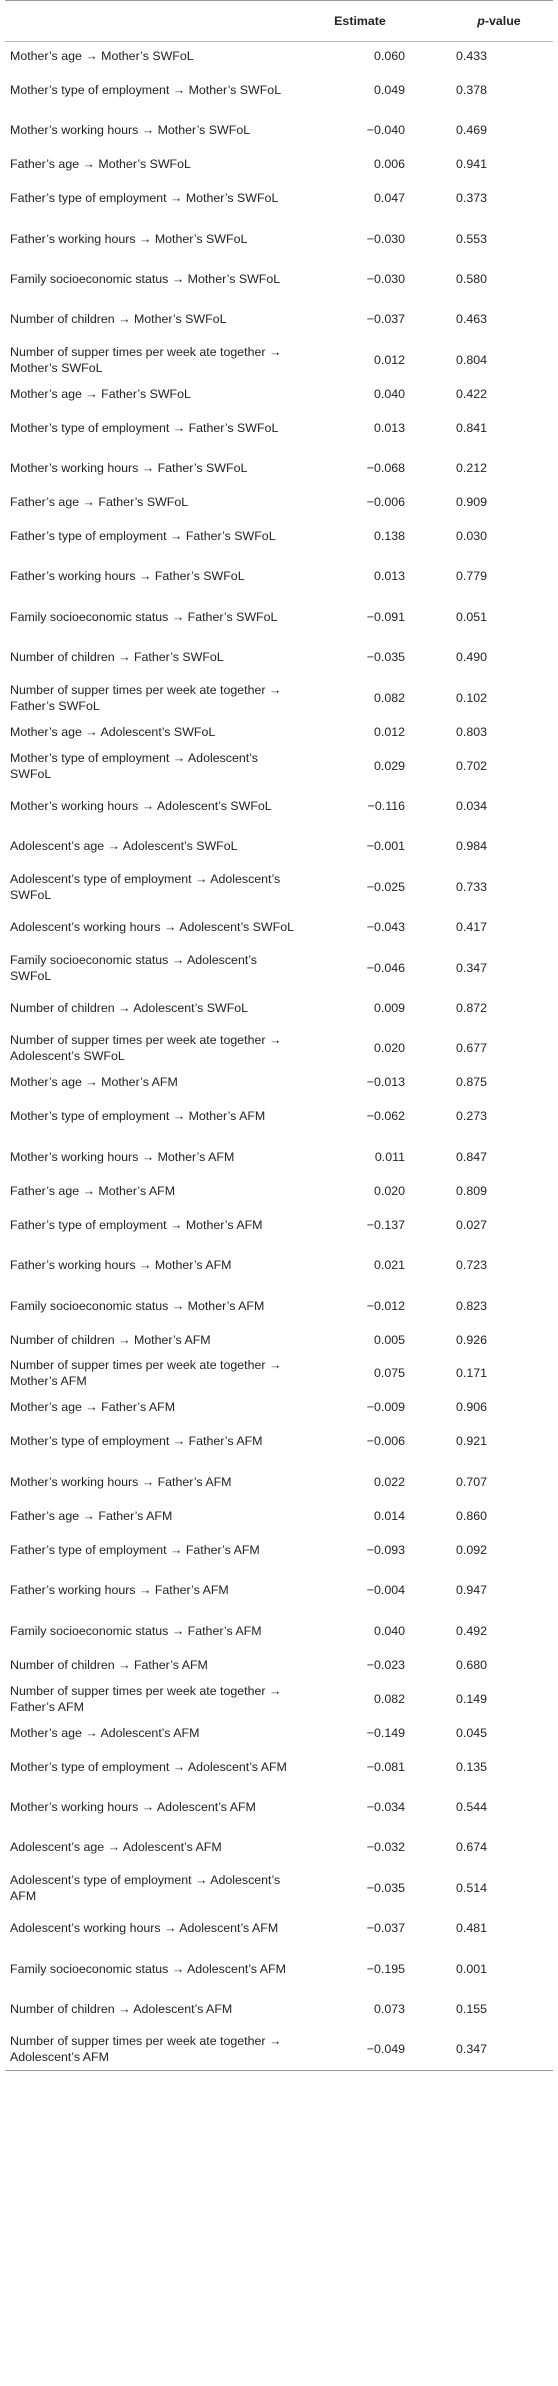 The width and height of the screenshot is (558, 2386). Describe the element at coordinates (121, 2008) in the screenshot. I see `path-label: Number of children → Adolescent’s AFM` at that location.